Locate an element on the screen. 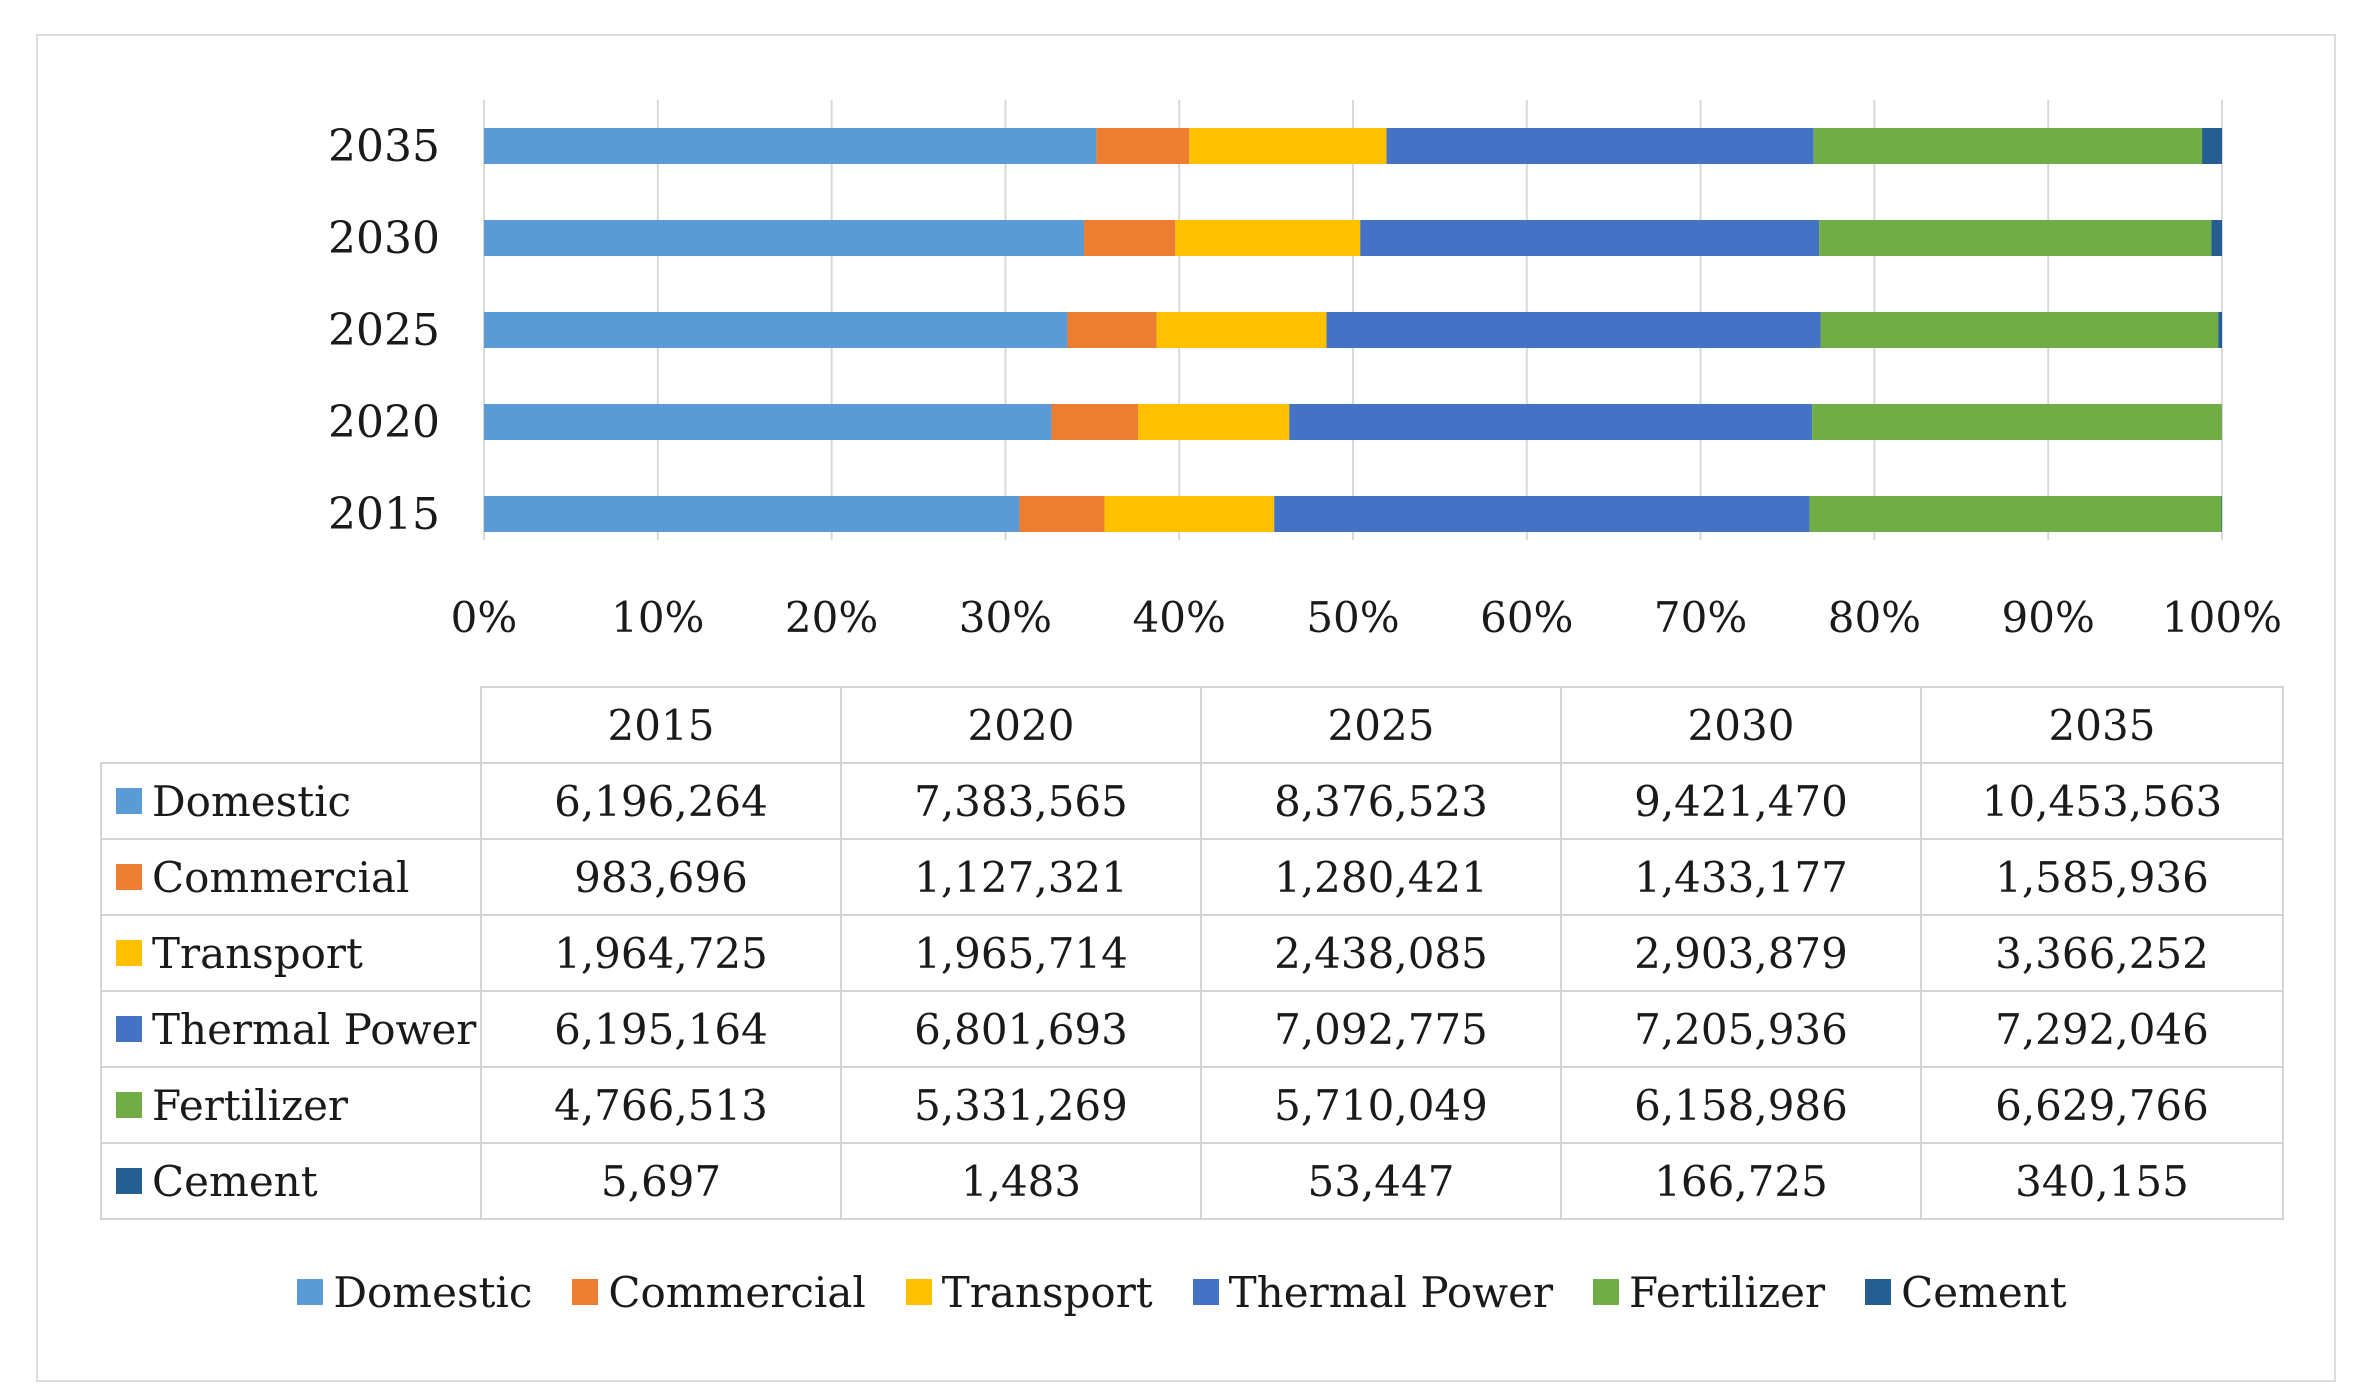 The image size is (2364, 1393). legend-label: Fertilizer is located at coordinates (1727, 1292).